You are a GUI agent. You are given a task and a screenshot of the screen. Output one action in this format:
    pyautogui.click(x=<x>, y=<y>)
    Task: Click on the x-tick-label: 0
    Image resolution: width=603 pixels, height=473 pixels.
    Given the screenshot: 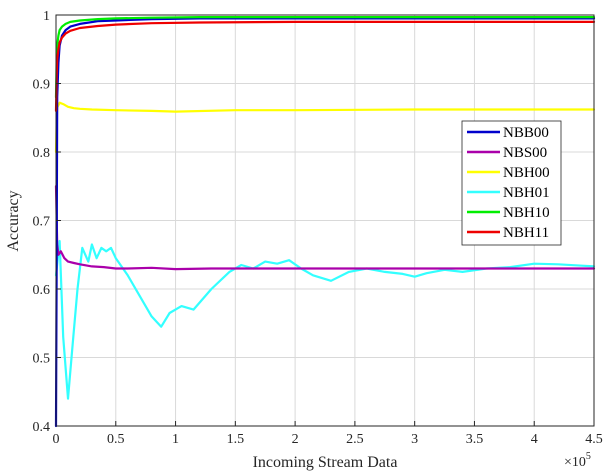 What is the action you would take?
    pyautogui.click(x=56, y=439)
    